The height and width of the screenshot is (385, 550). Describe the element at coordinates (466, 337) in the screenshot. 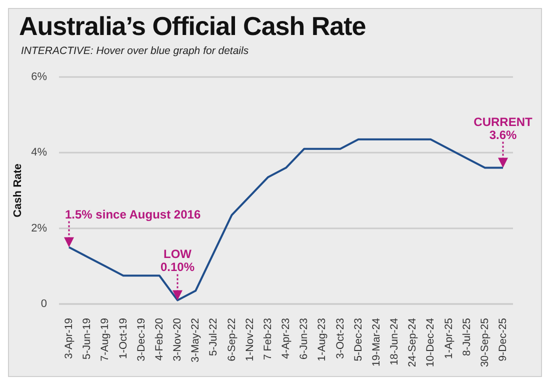

I see `x-tick-label: 8-Jul-25` at that location.